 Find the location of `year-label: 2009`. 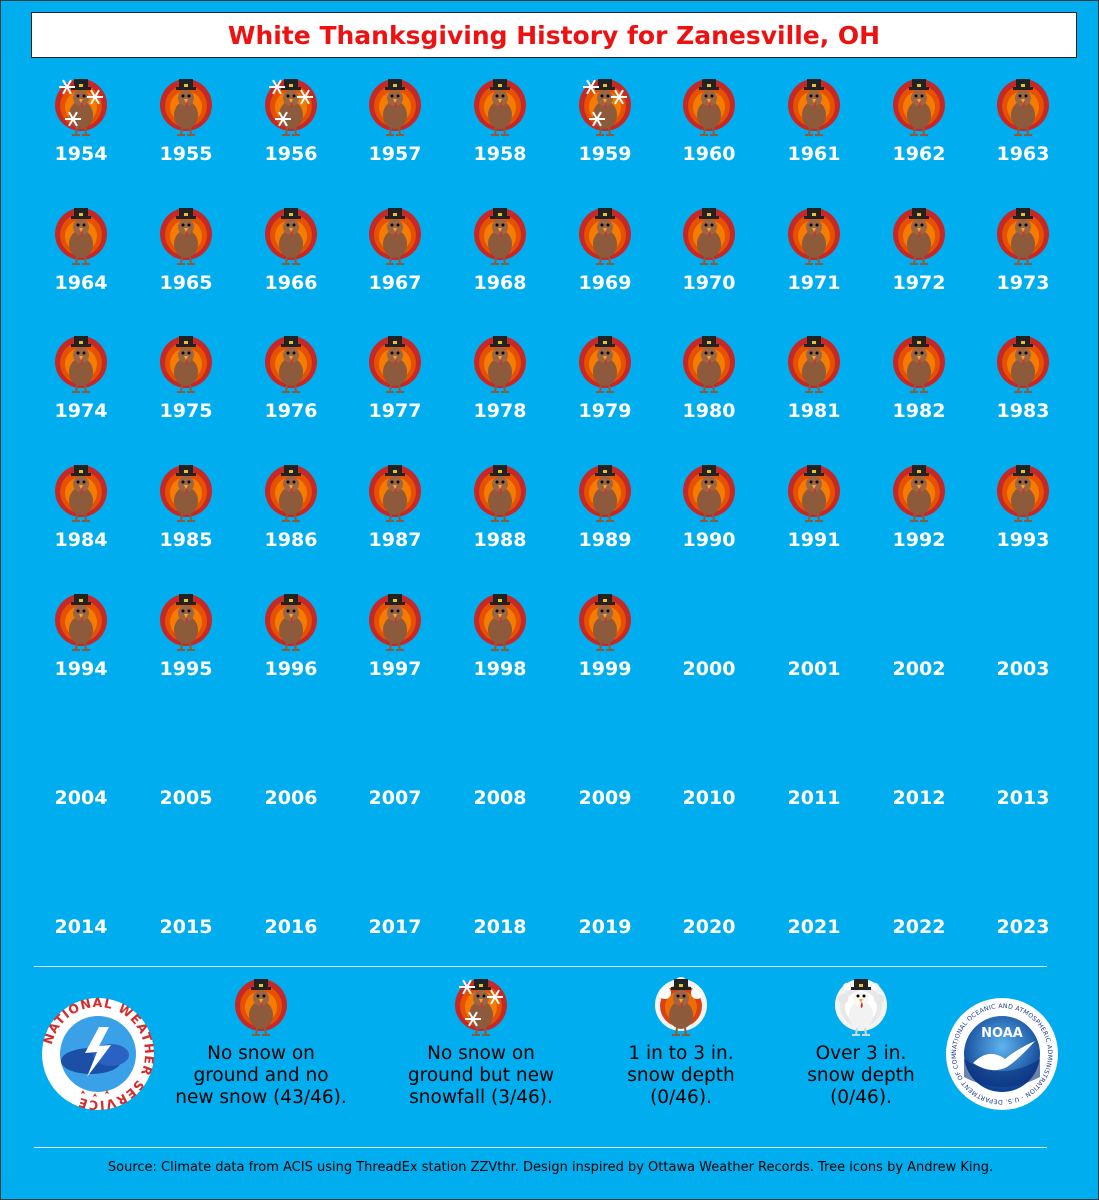

year-label: 2009 is located at coordinates (605, 798).